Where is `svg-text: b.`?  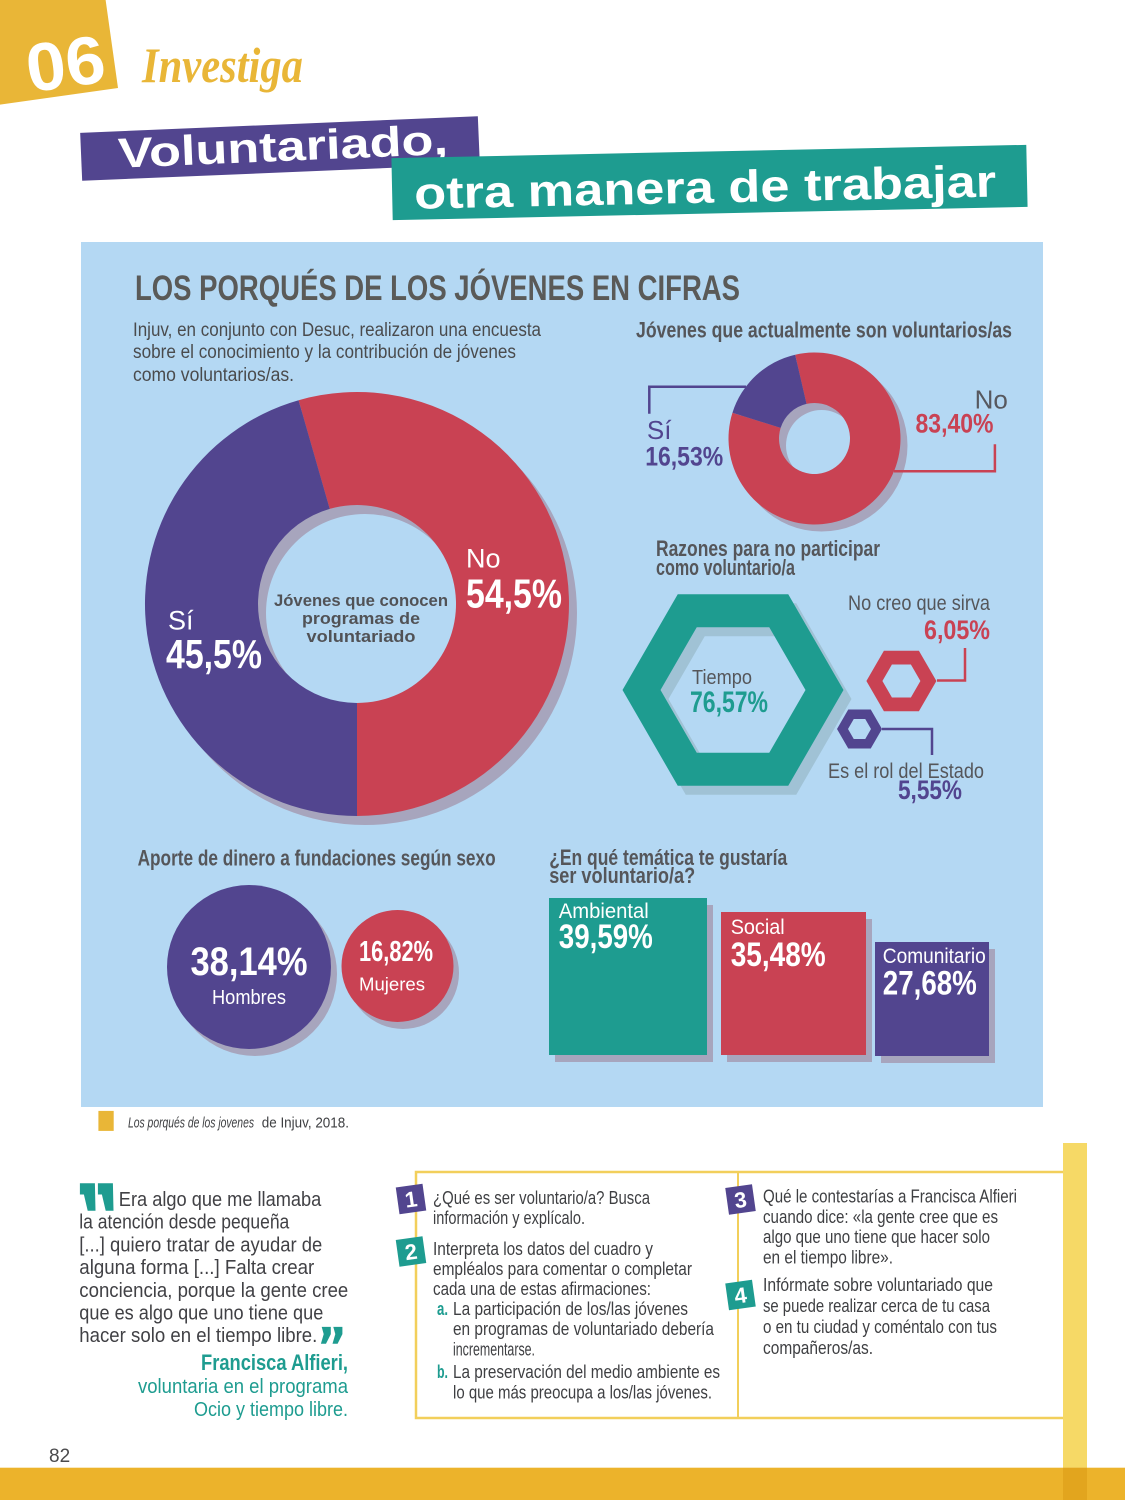 svg-text: b. is located at coordinates (442, 1372).